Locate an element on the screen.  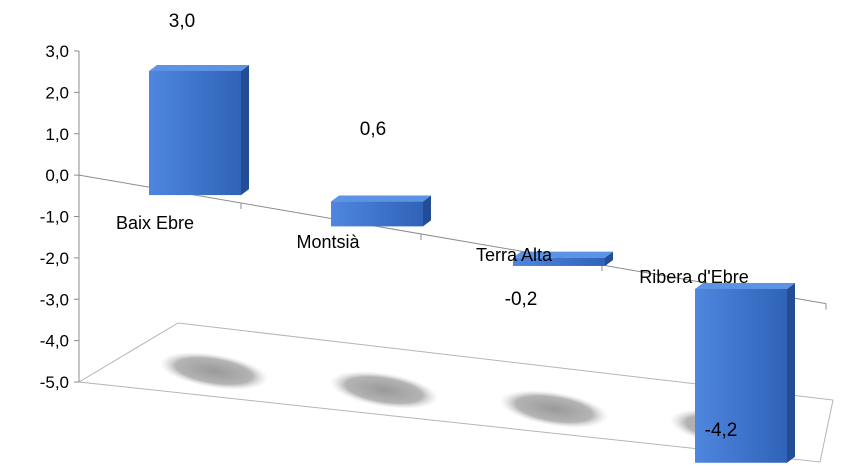
category-label: Baix Ebre is located at coordinates (155, 223).